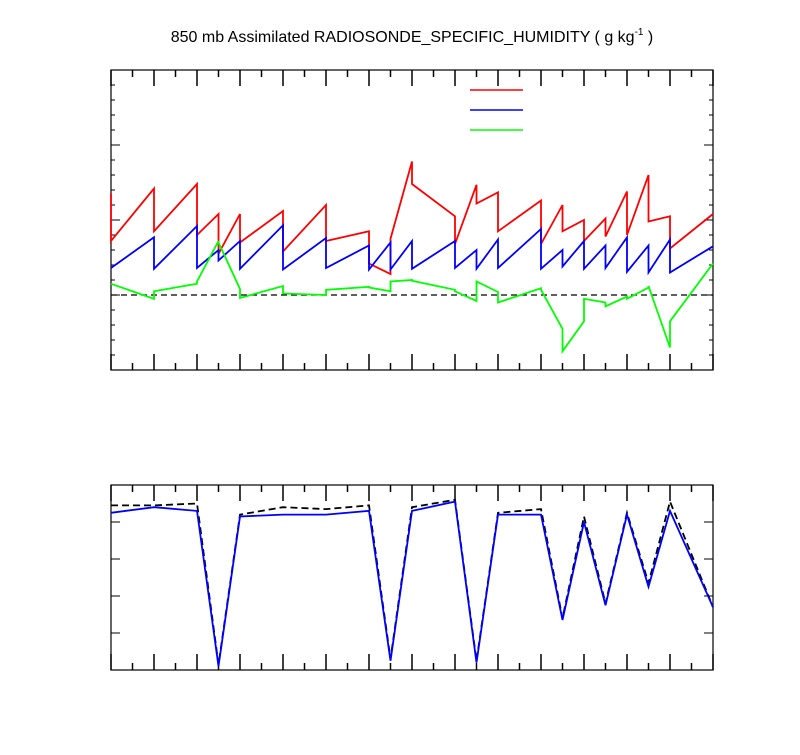 Image resolution: width=800 pixels, height=755 pixels. I want to click on series-line-sprd-ob-error, so click(412, 249).